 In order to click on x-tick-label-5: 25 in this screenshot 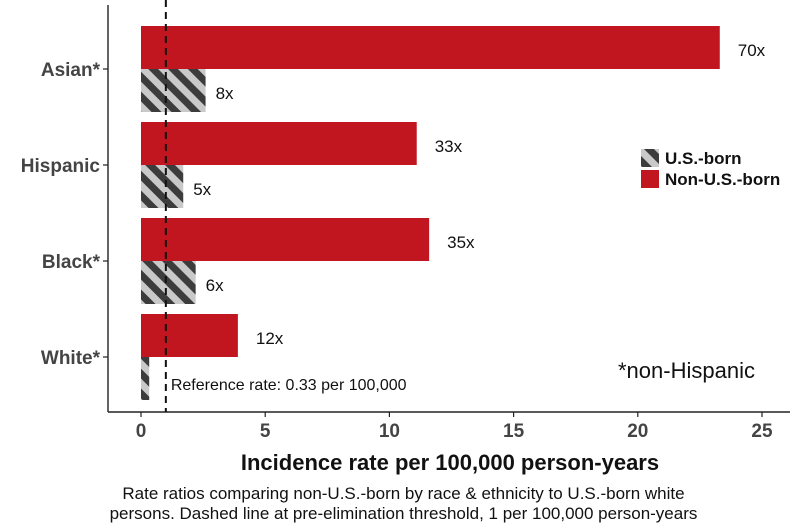, I will do `click(762, 431)`.